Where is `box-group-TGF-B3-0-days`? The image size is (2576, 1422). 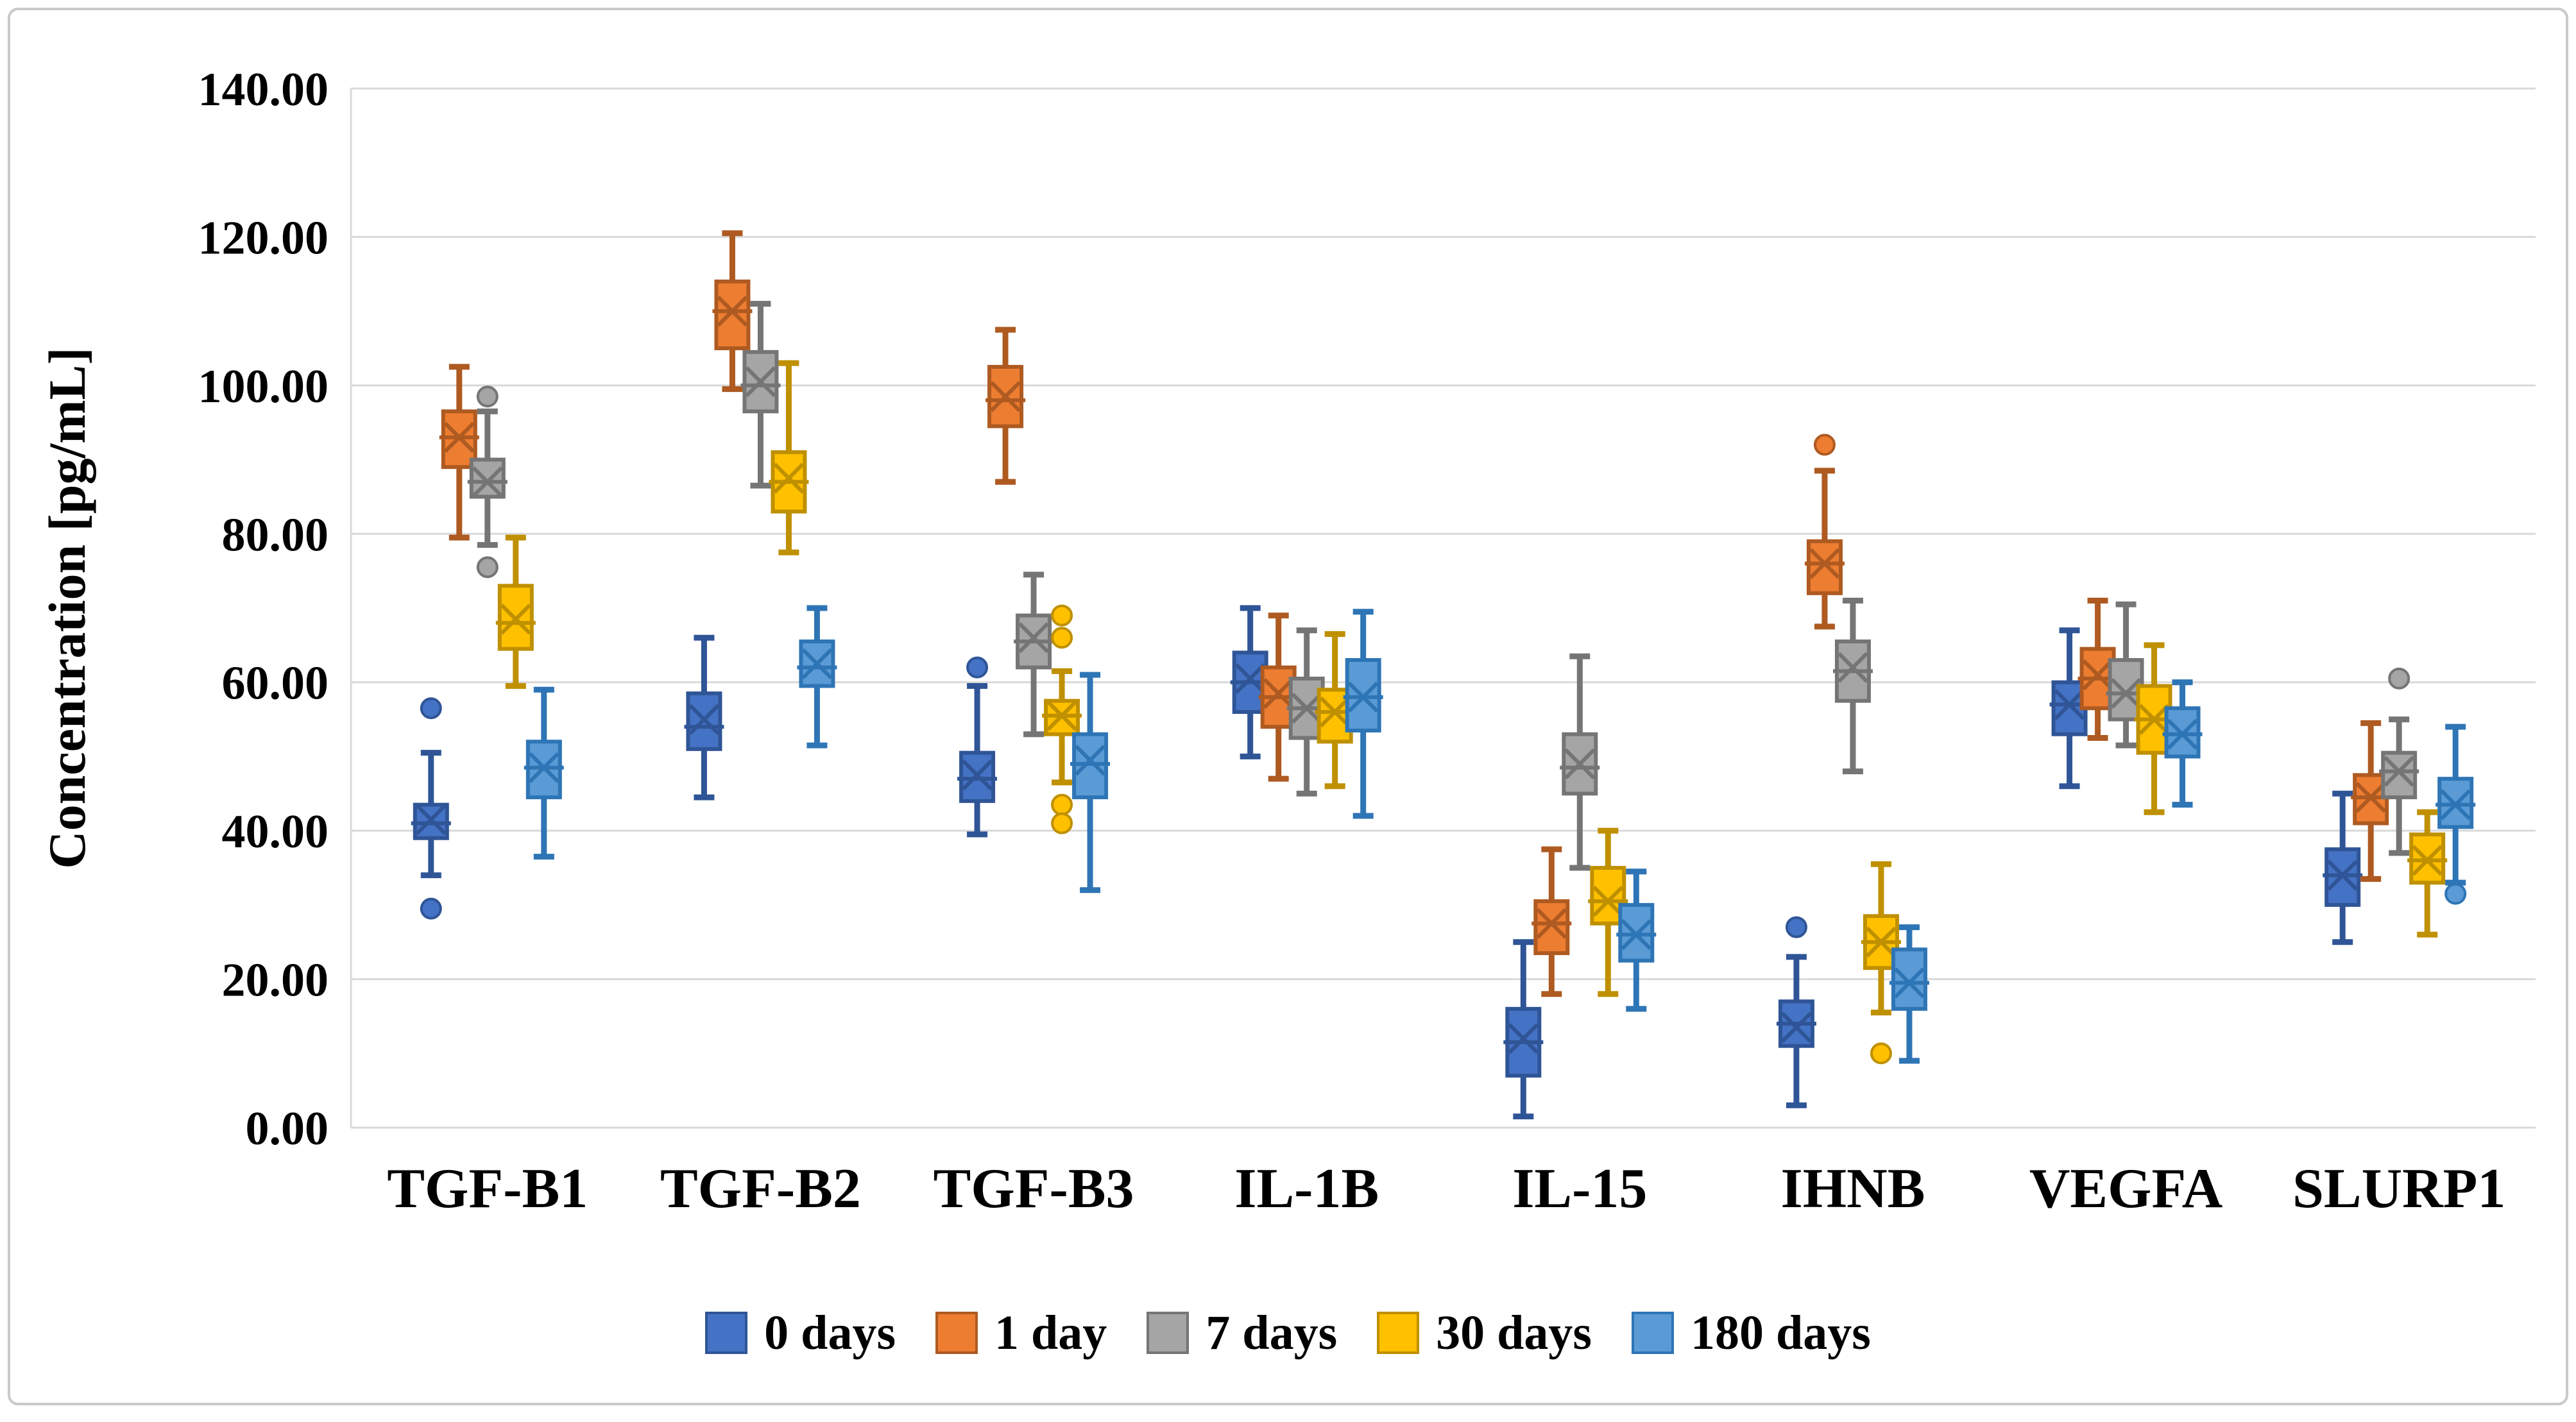 box-group-TGF-B3-0-days is located at coordinates (977, 747).